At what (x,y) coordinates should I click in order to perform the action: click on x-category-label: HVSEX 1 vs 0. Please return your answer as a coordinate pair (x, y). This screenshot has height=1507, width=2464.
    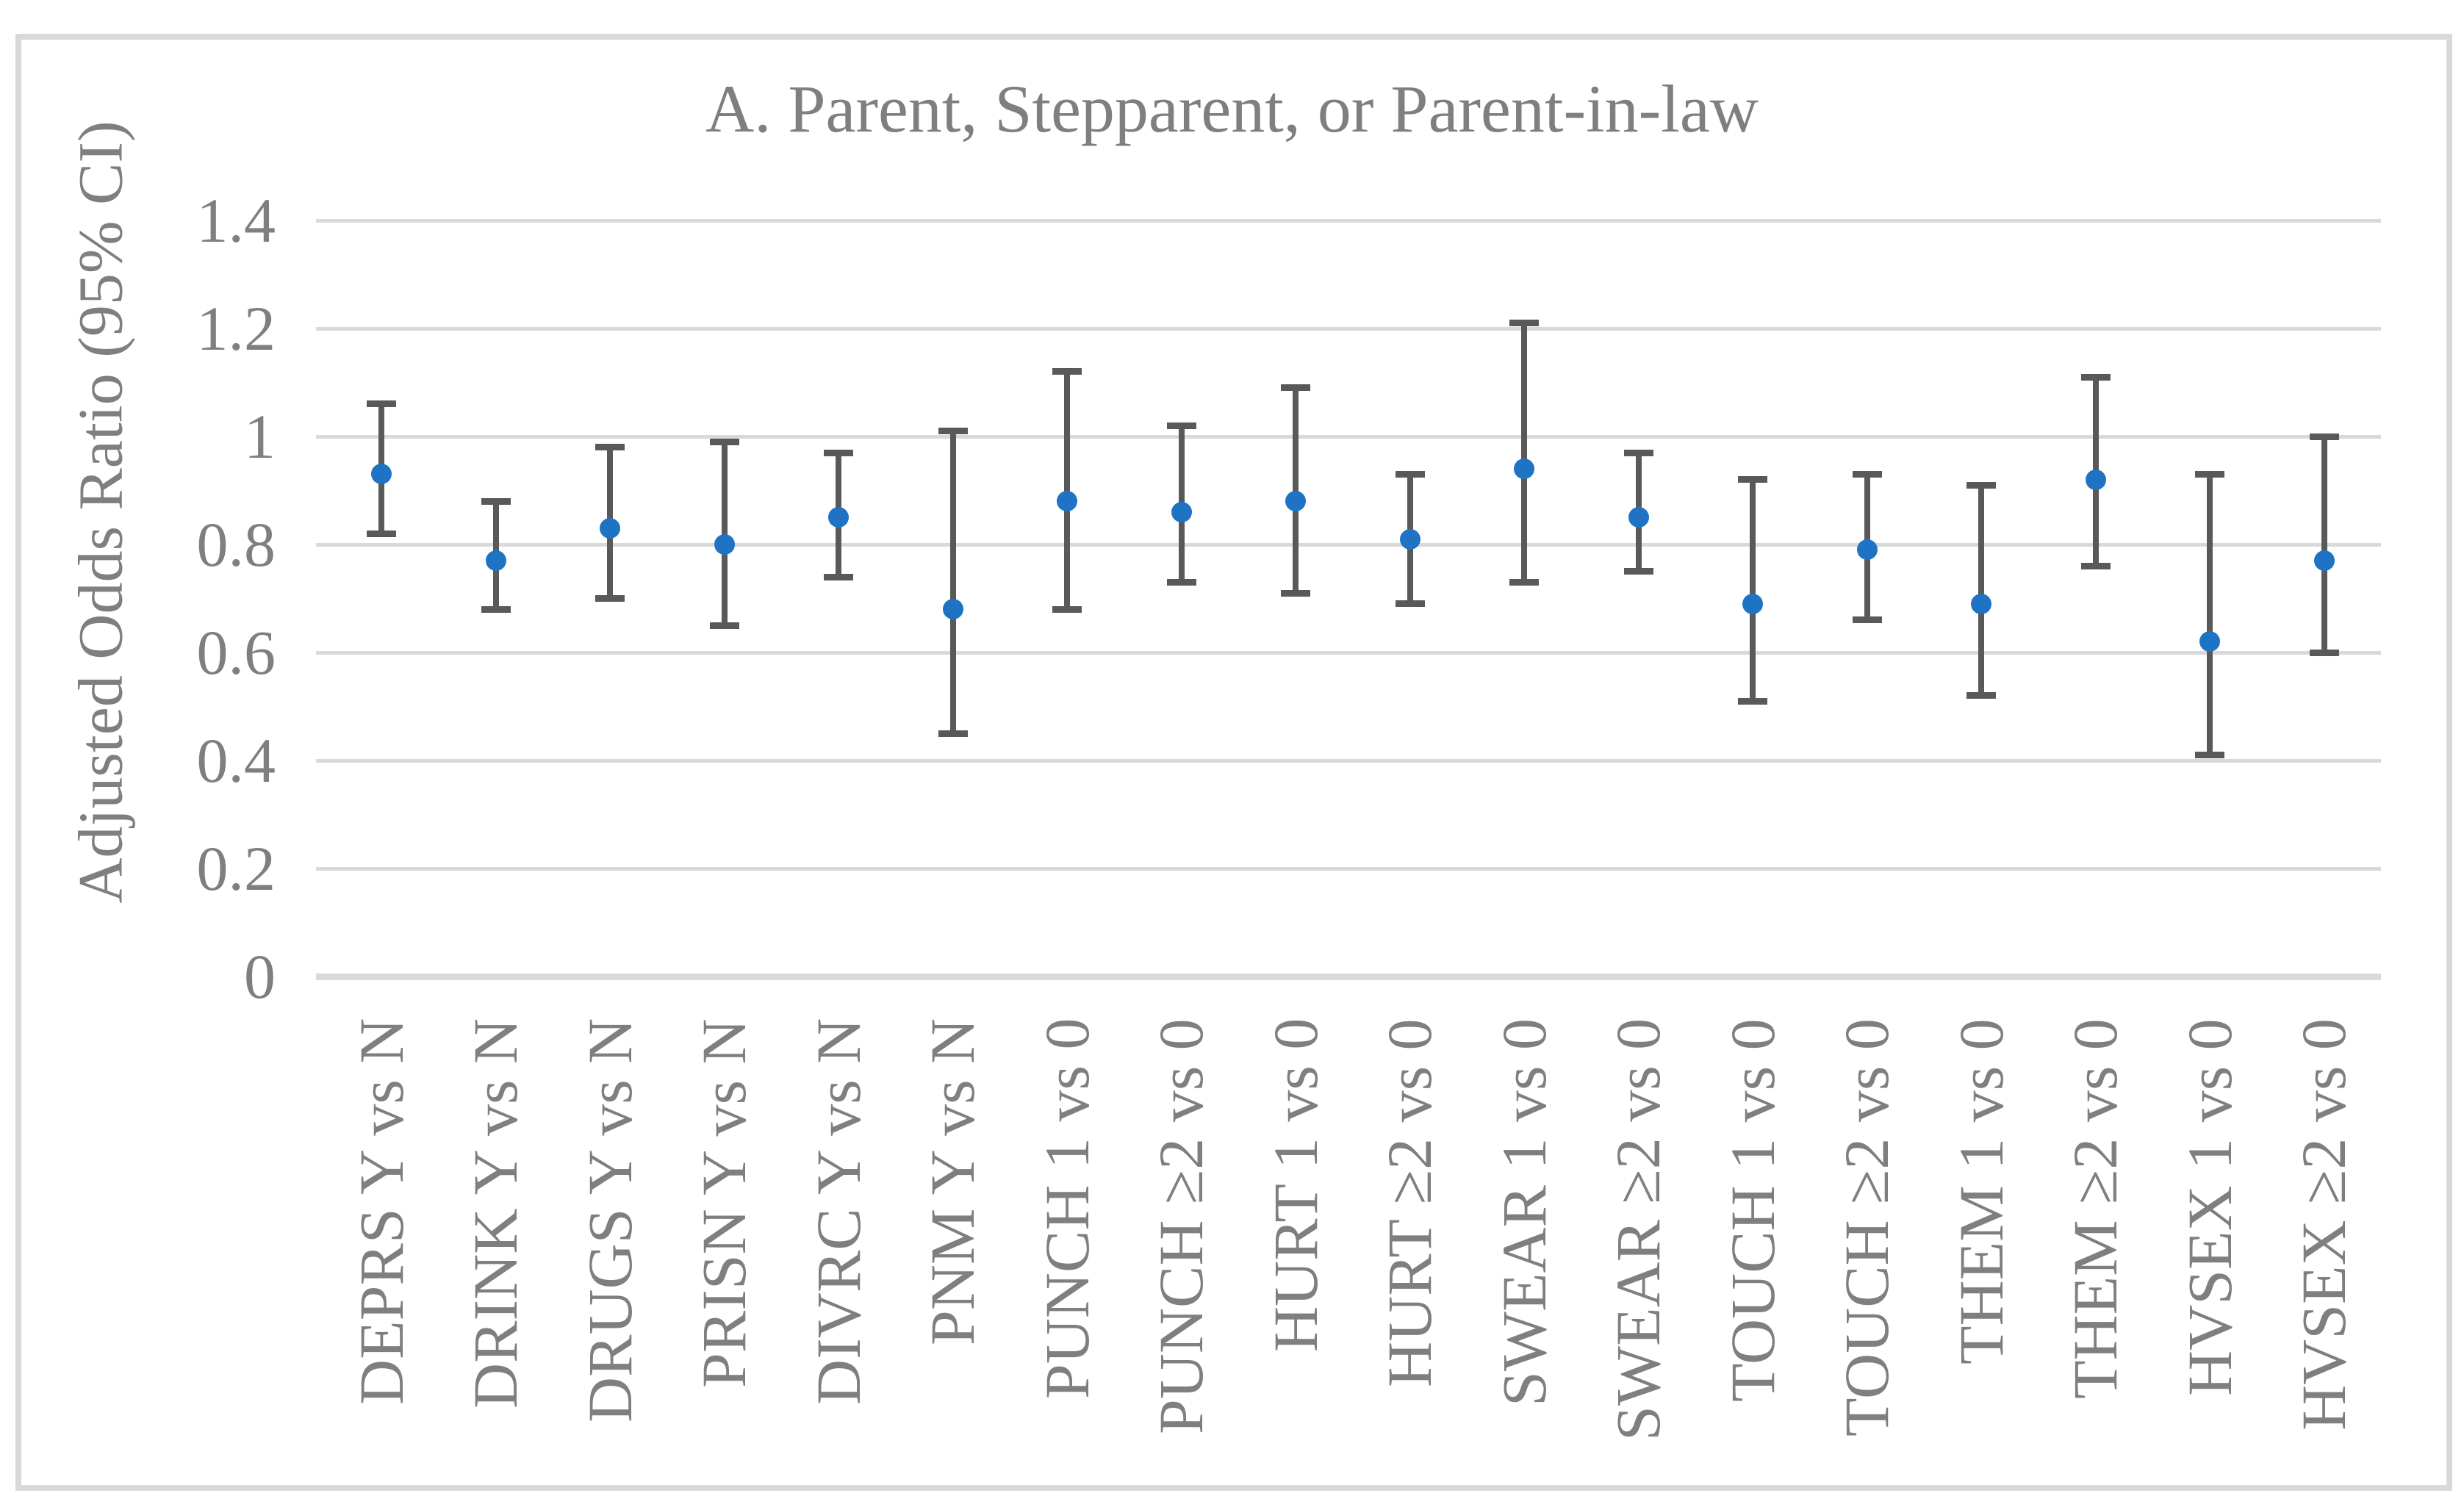
    Looking at the image, I should click on (2209, 1207).